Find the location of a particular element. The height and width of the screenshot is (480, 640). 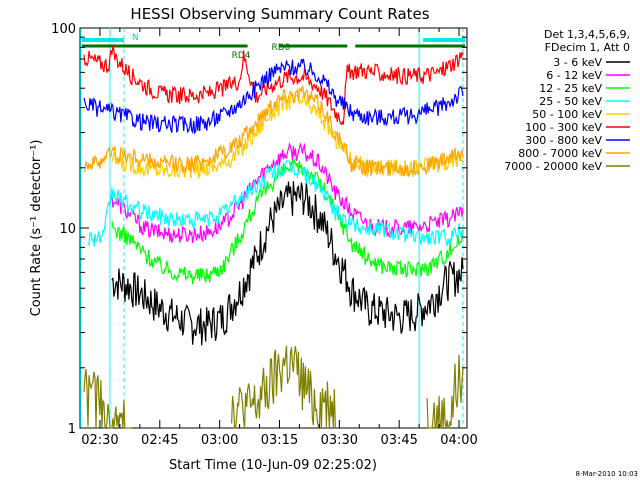

x-tick-label-3: 03:15 is located at coordinates (279, 440).